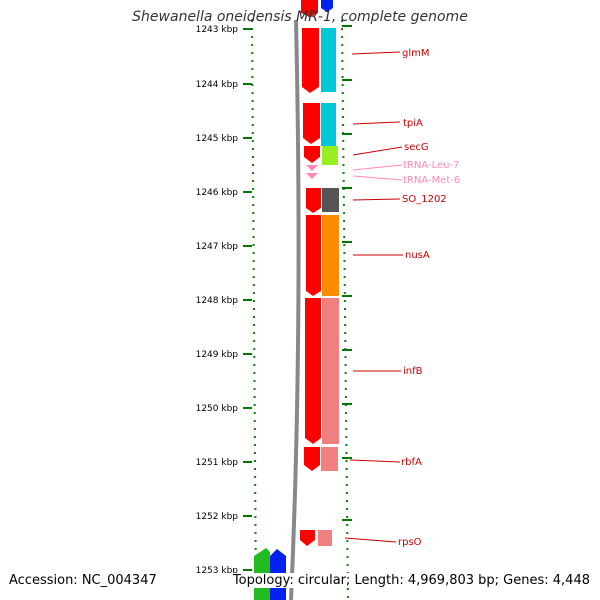 This screenshot has height=600, width=600. Describe the element at coordinates (431, 180) in the screenshot. I see `gene-label-trna-met-6: tRNA-Met-6` at that location.